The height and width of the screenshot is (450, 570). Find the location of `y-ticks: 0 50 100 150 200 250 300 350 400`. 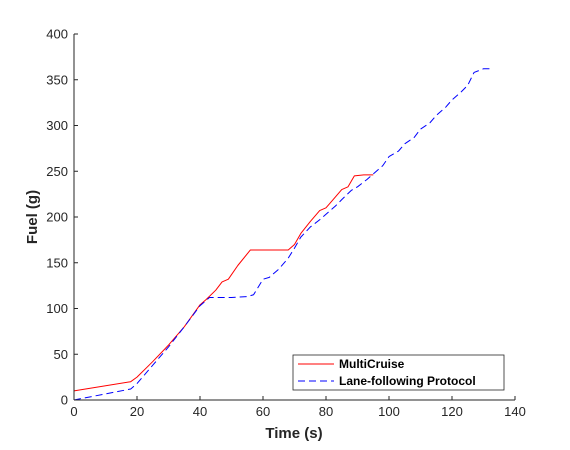

y-ticks: 0 50 100 150 200 250 300 350 400 is located at coordinates (62, 217).